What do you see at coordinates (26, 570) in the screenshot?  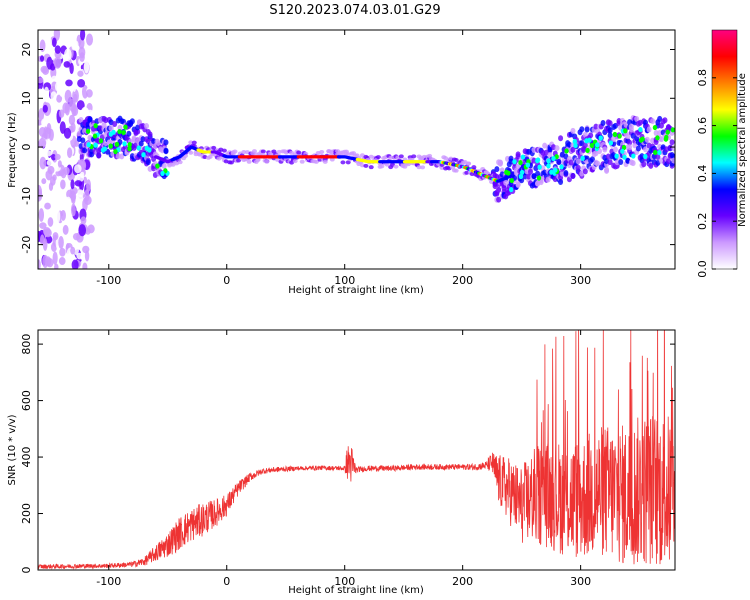 I see `y-tick-label: 0` at bounding box center [26, 570].